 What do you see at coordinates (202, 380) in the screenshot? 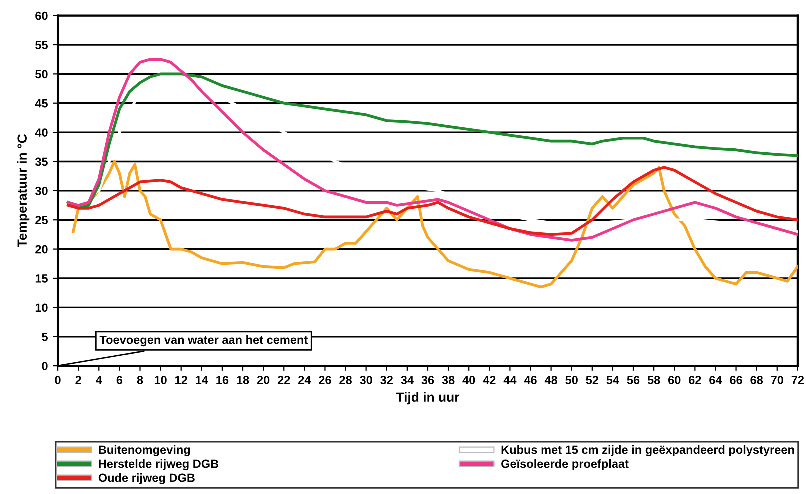
I see `x-tick-label: 14` at bounding box center [202, 380].